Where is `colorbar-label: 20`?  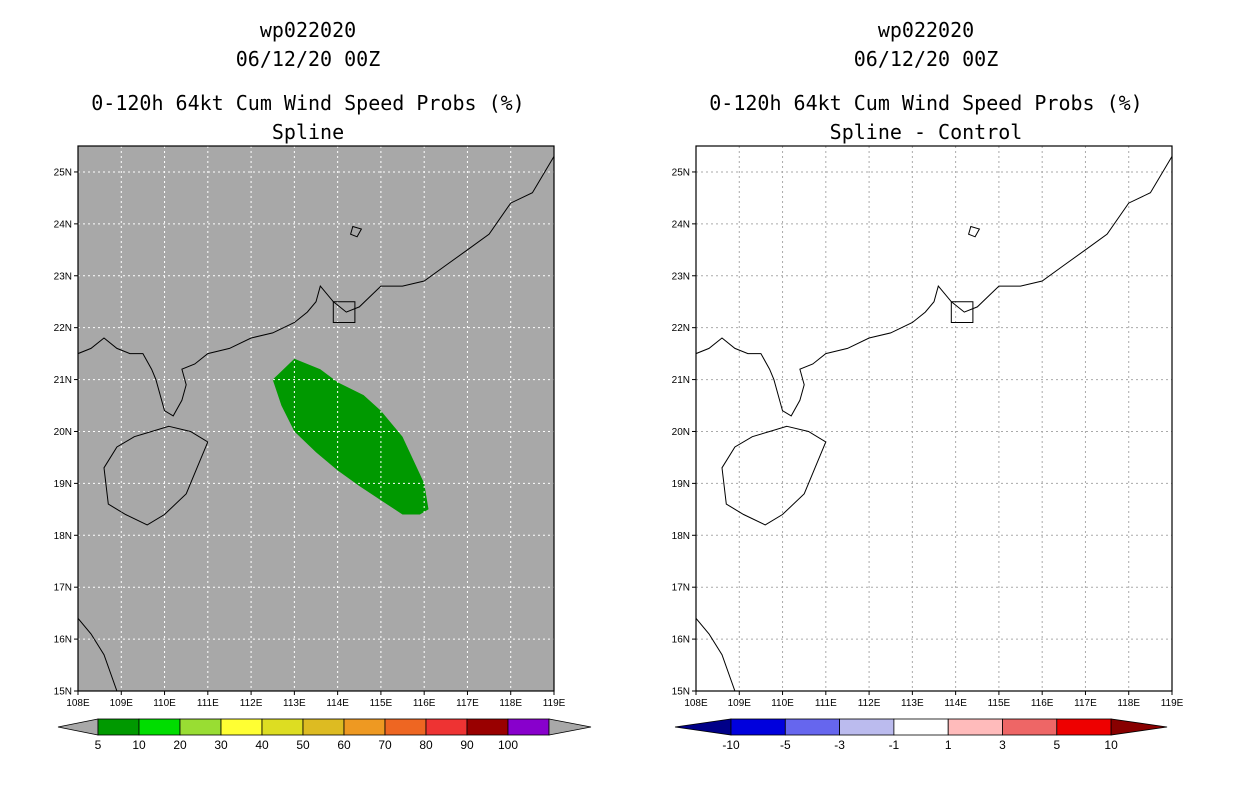
colorbar-label: 20 is located at coordinates (180, 745).